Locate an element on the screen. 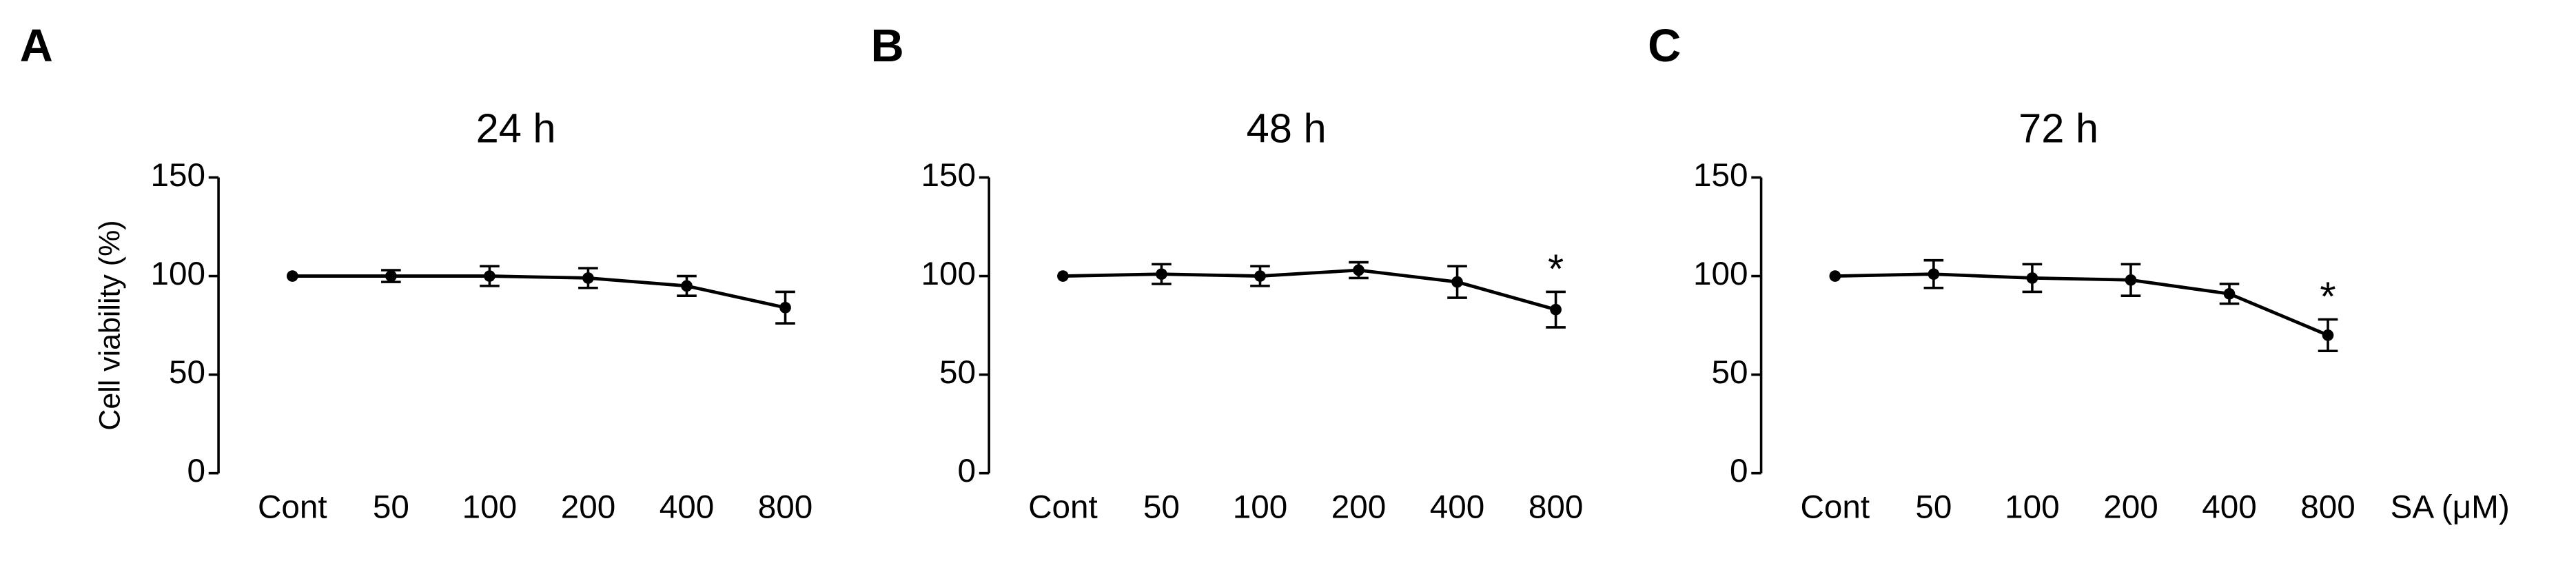  y-axis-label: Cell viability (%) is located at coordinates (109, 325).